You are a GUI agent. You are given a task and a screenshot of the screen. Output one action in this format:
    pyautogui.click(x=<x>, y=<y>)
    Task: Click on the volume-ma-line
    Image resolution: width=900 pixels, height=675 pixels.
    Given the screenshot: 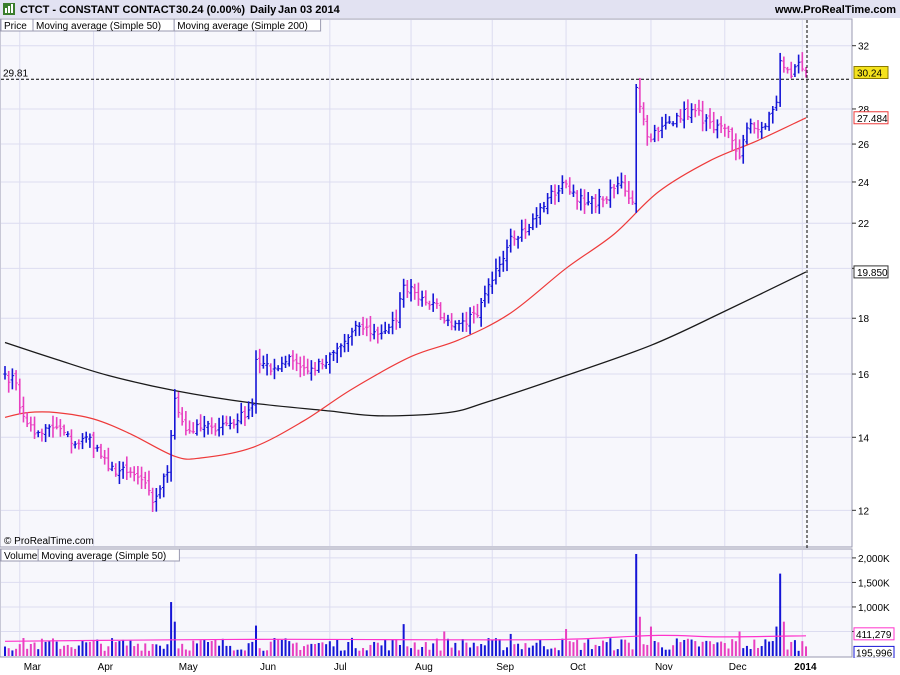 What is the action you would take?
    pyautogui.click(x=405, y=638)
    